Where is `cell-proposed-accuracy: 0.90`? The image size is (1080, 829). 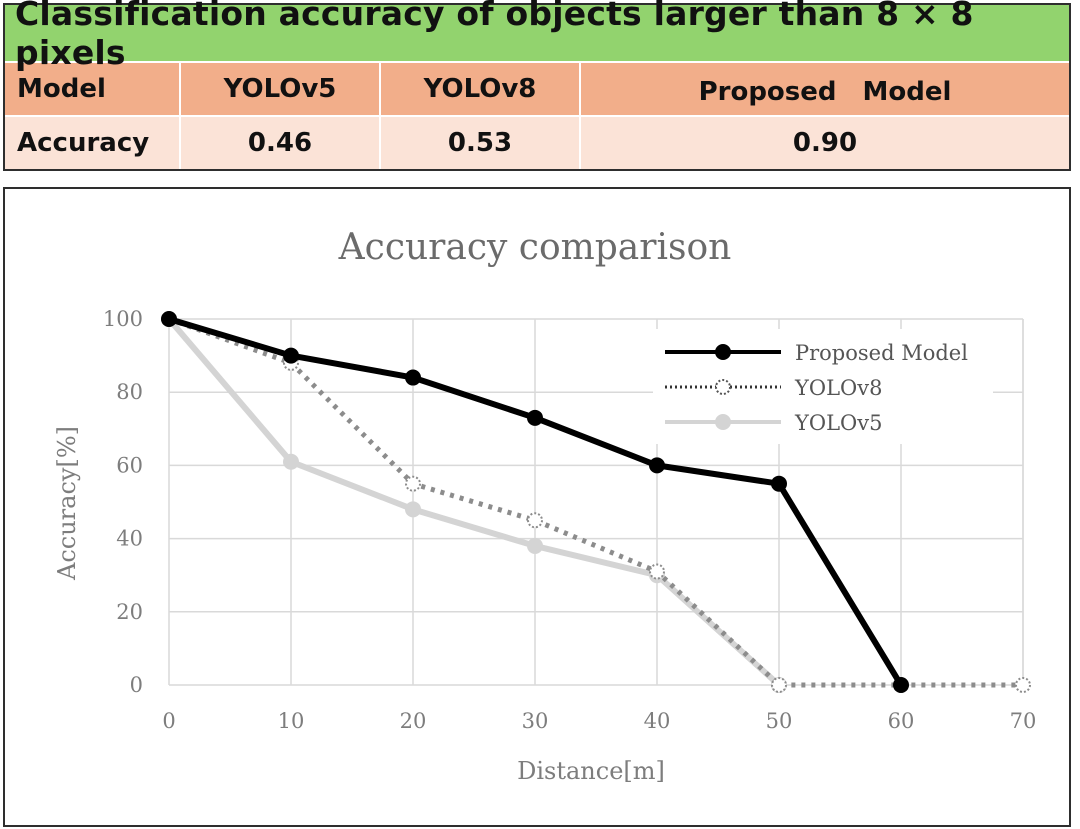 cell-proposed-accuracy: 0.90 is located at coordinates (825, 143).